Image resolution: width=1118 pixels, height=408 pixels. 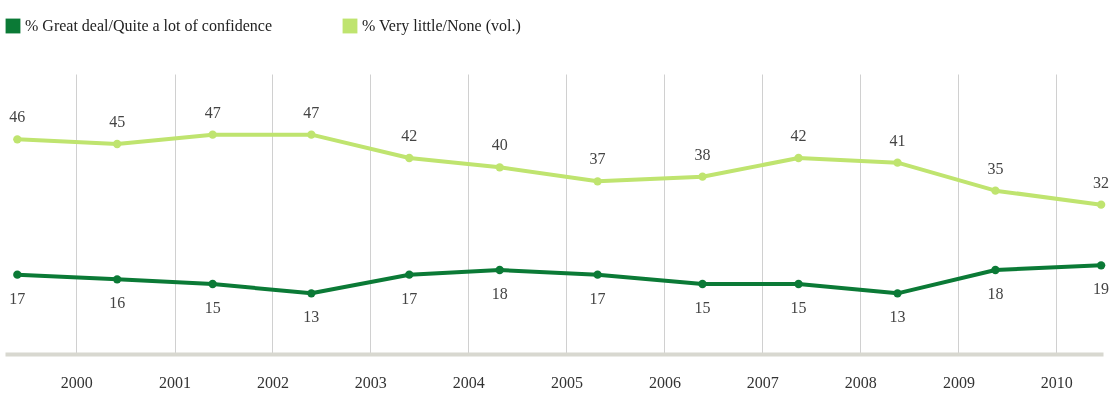 I want to click on legend-label: % Great deal/Quite a lot of confidence, so click(x=148, y=25).